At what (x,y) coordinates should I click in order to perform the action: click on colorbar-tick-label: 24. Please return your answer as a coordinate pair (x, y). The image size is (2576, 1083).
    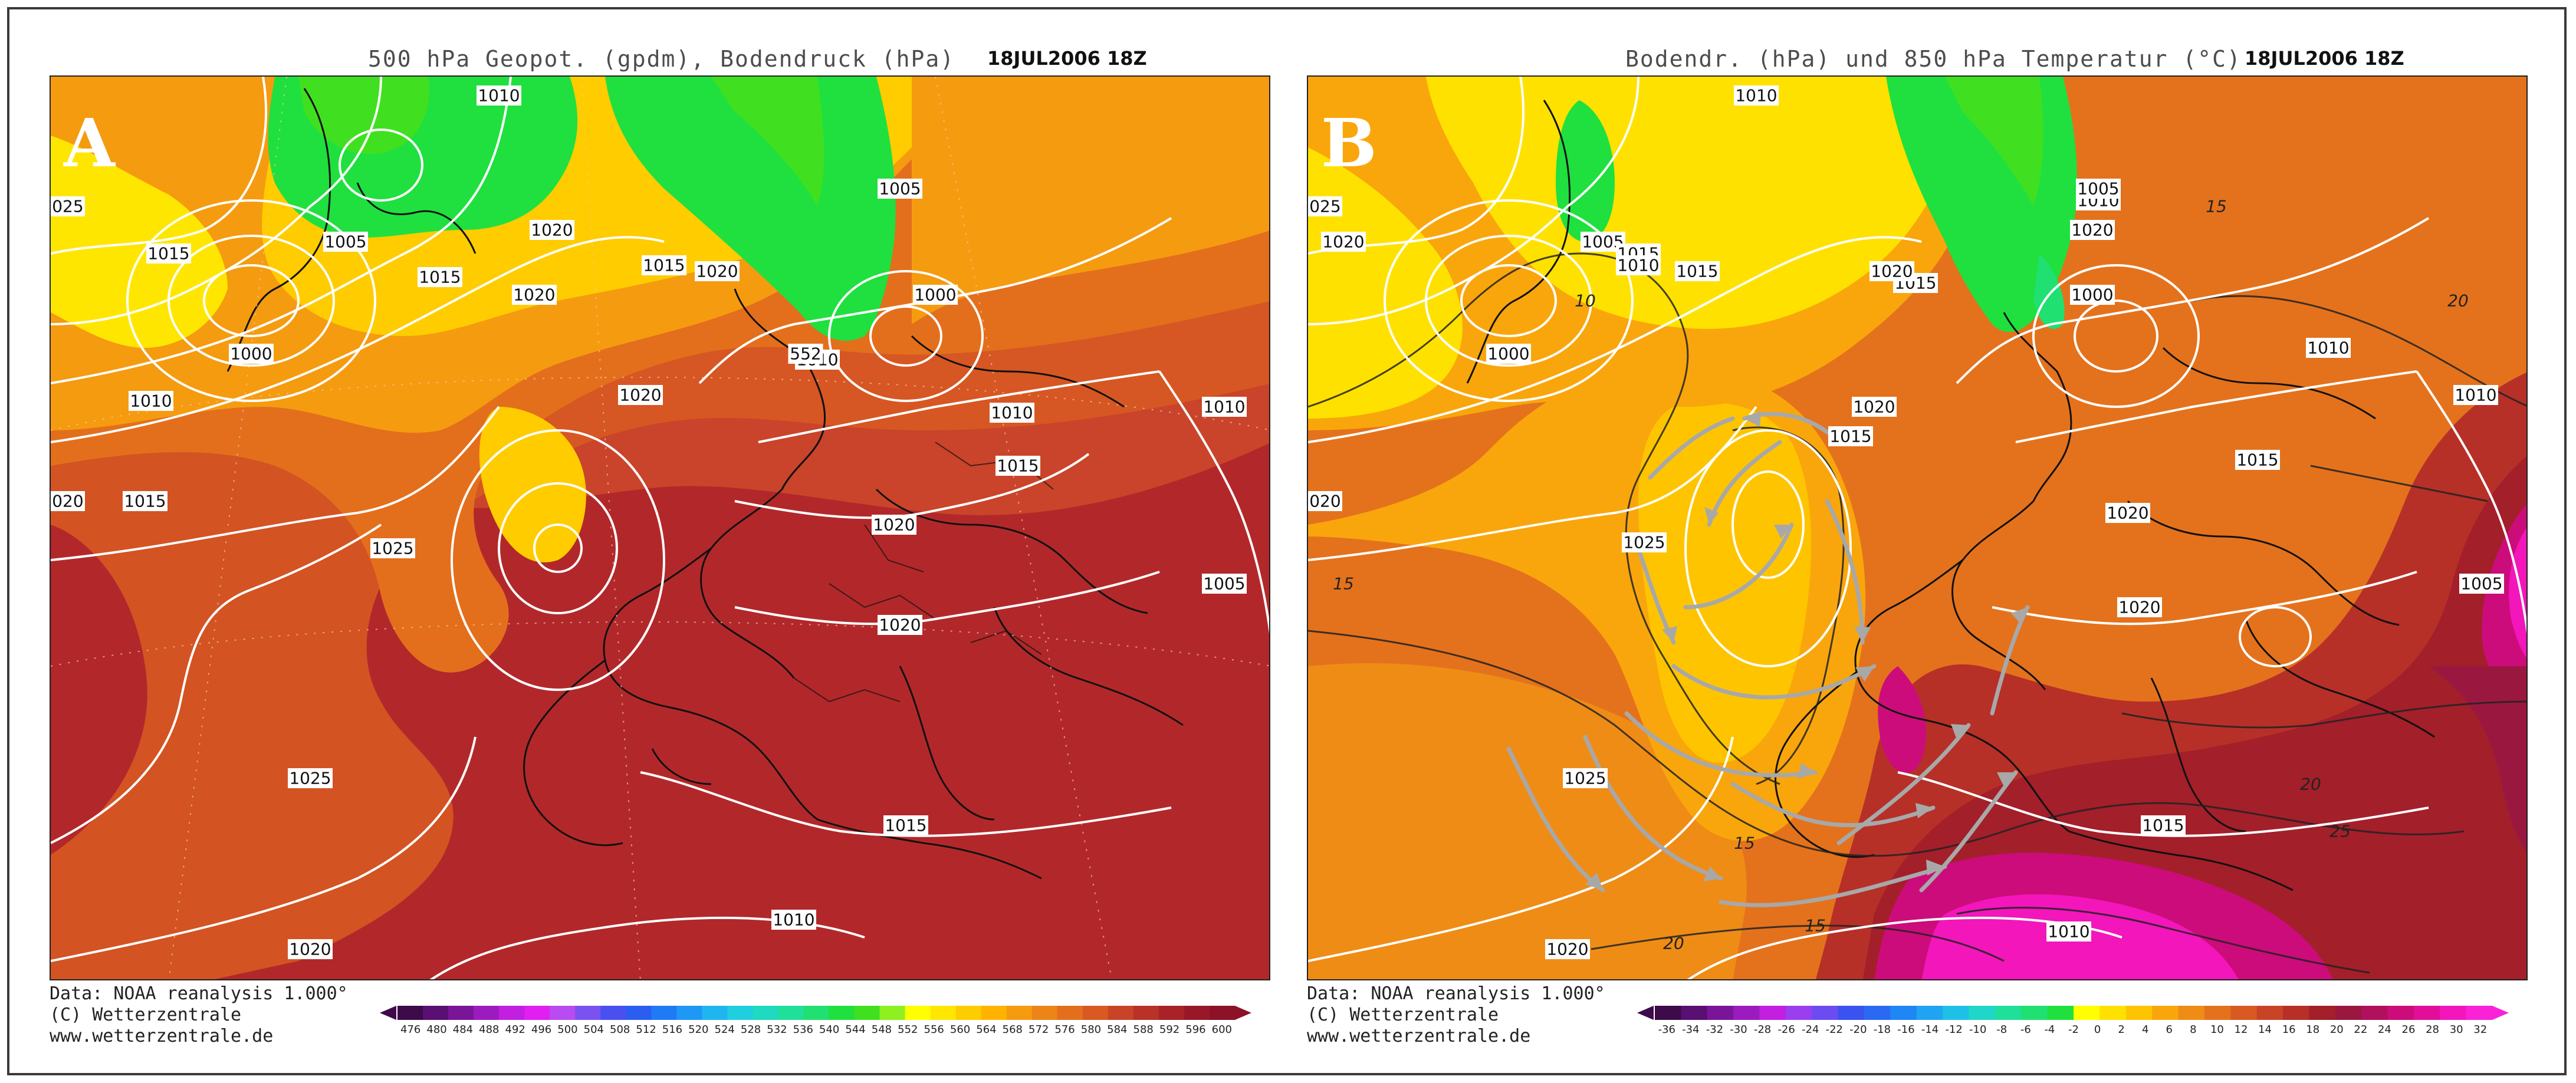
    Looking at the image, I should click on (2384, 1030).